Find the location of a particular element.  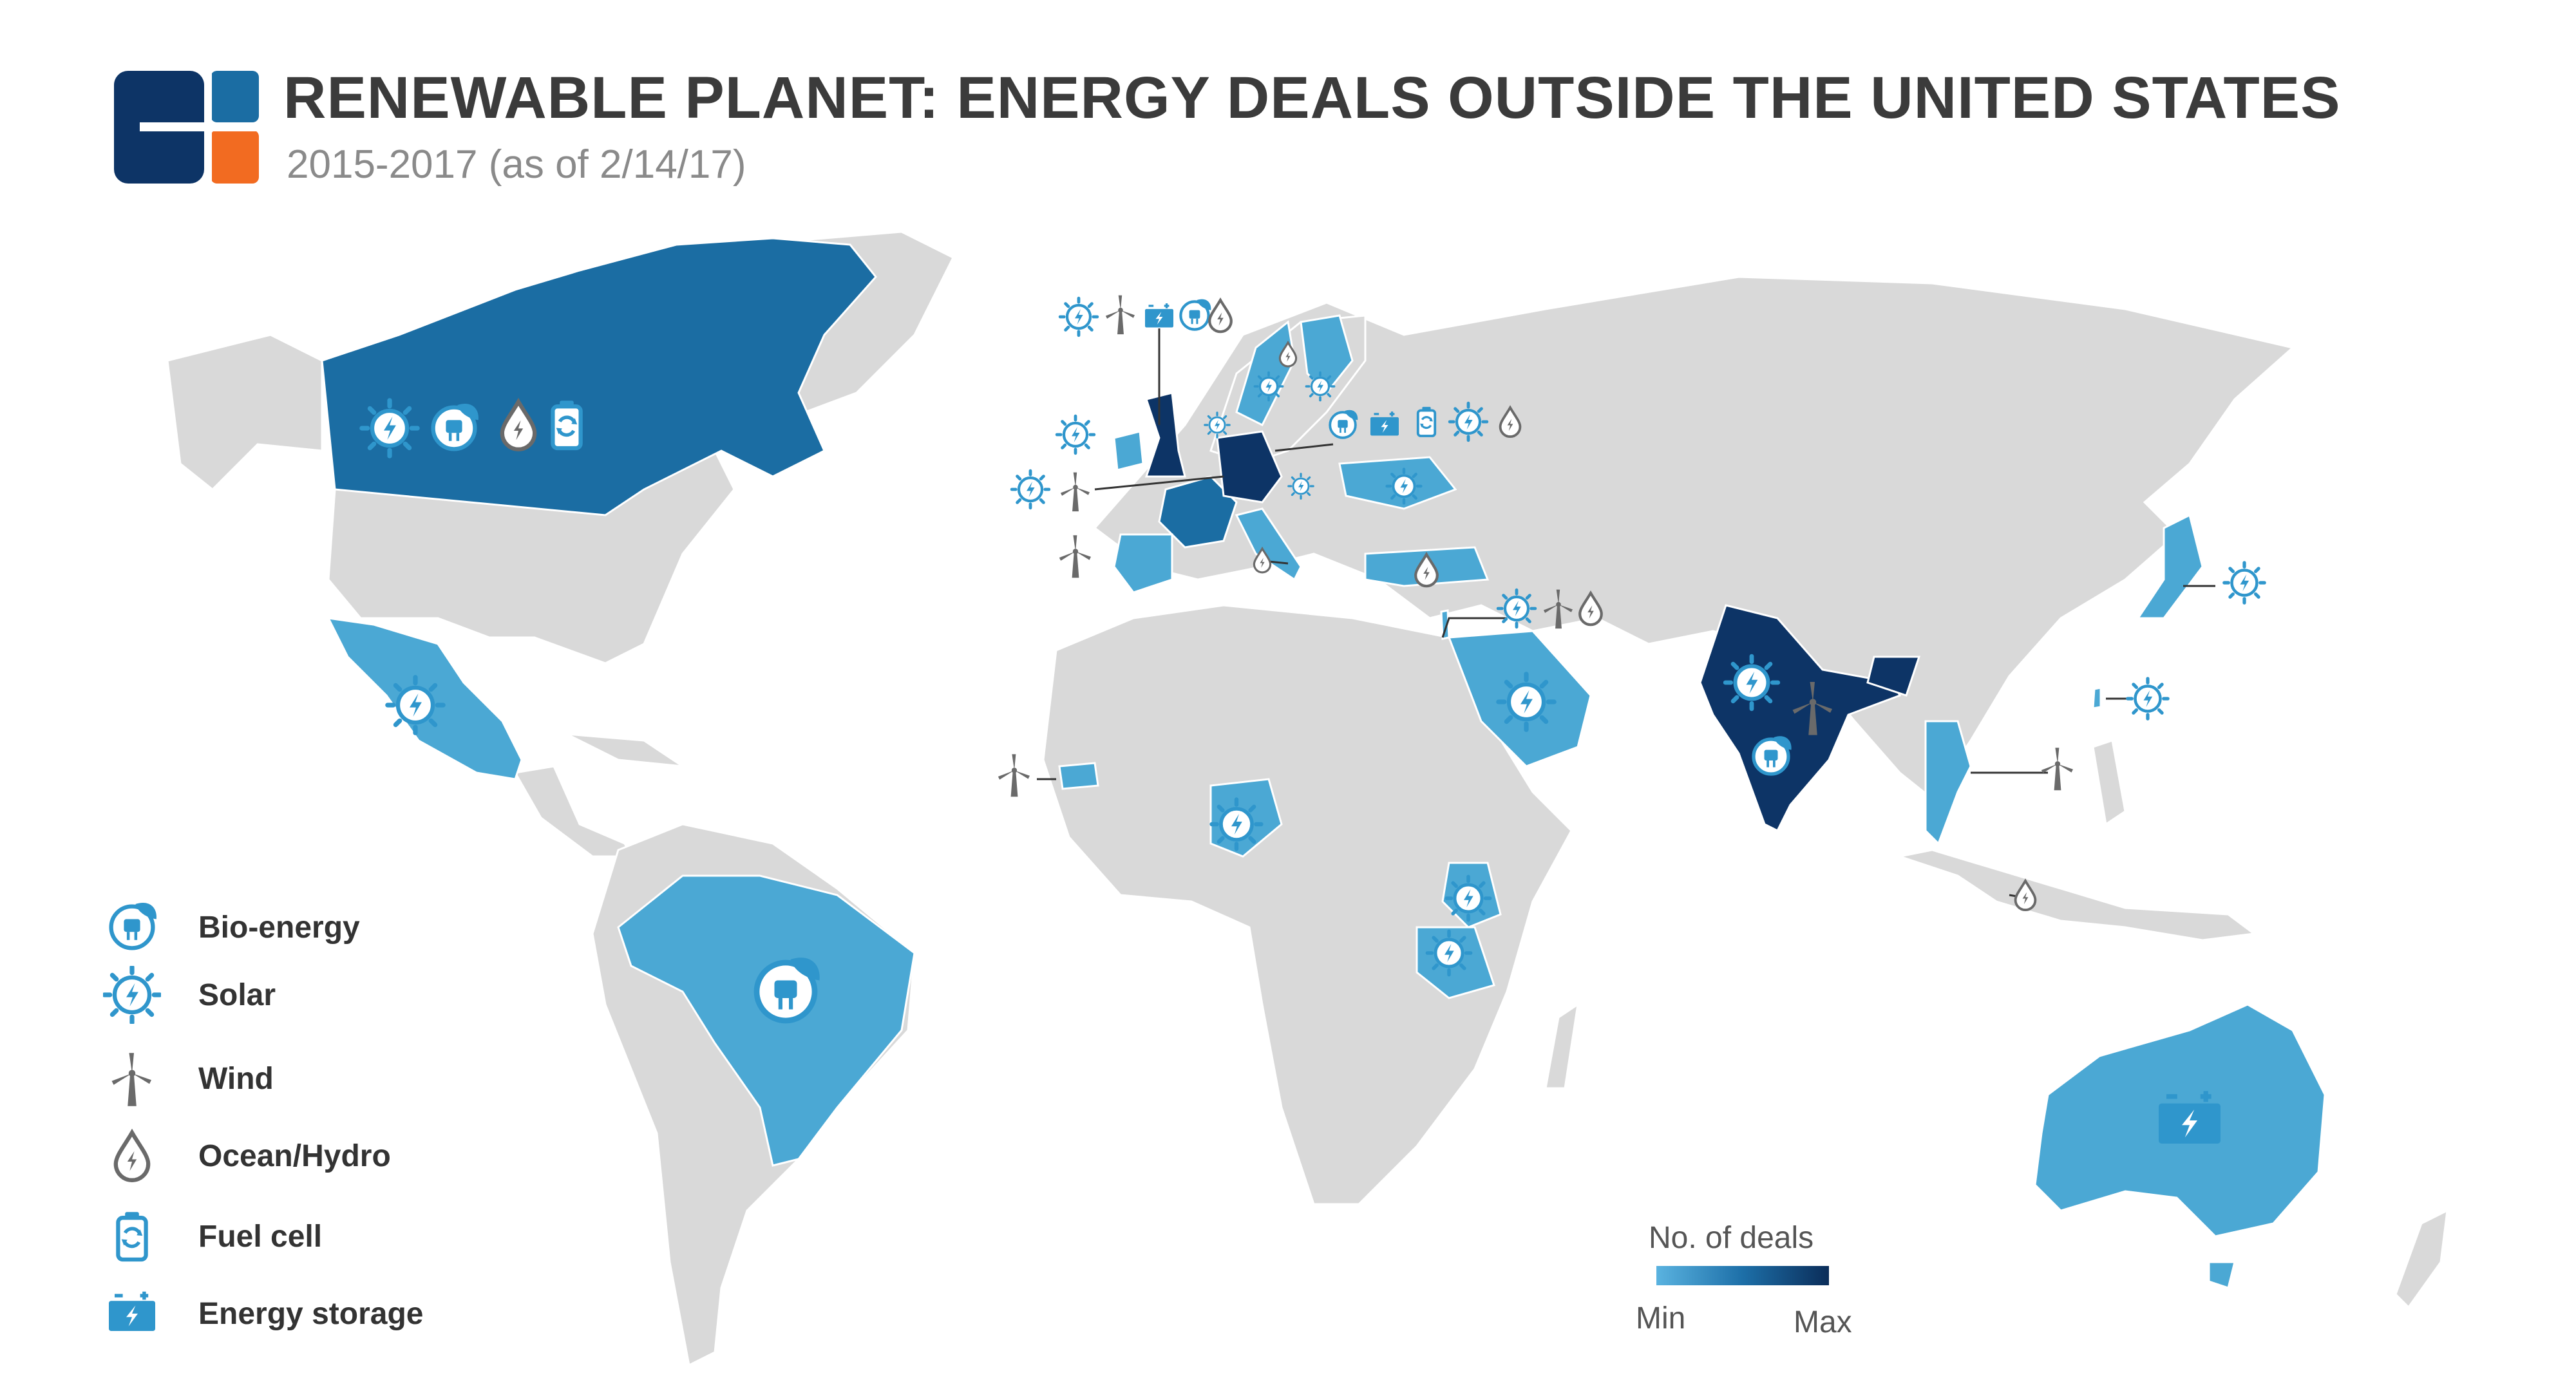

country-uk is located at coordinates (1165, 435).